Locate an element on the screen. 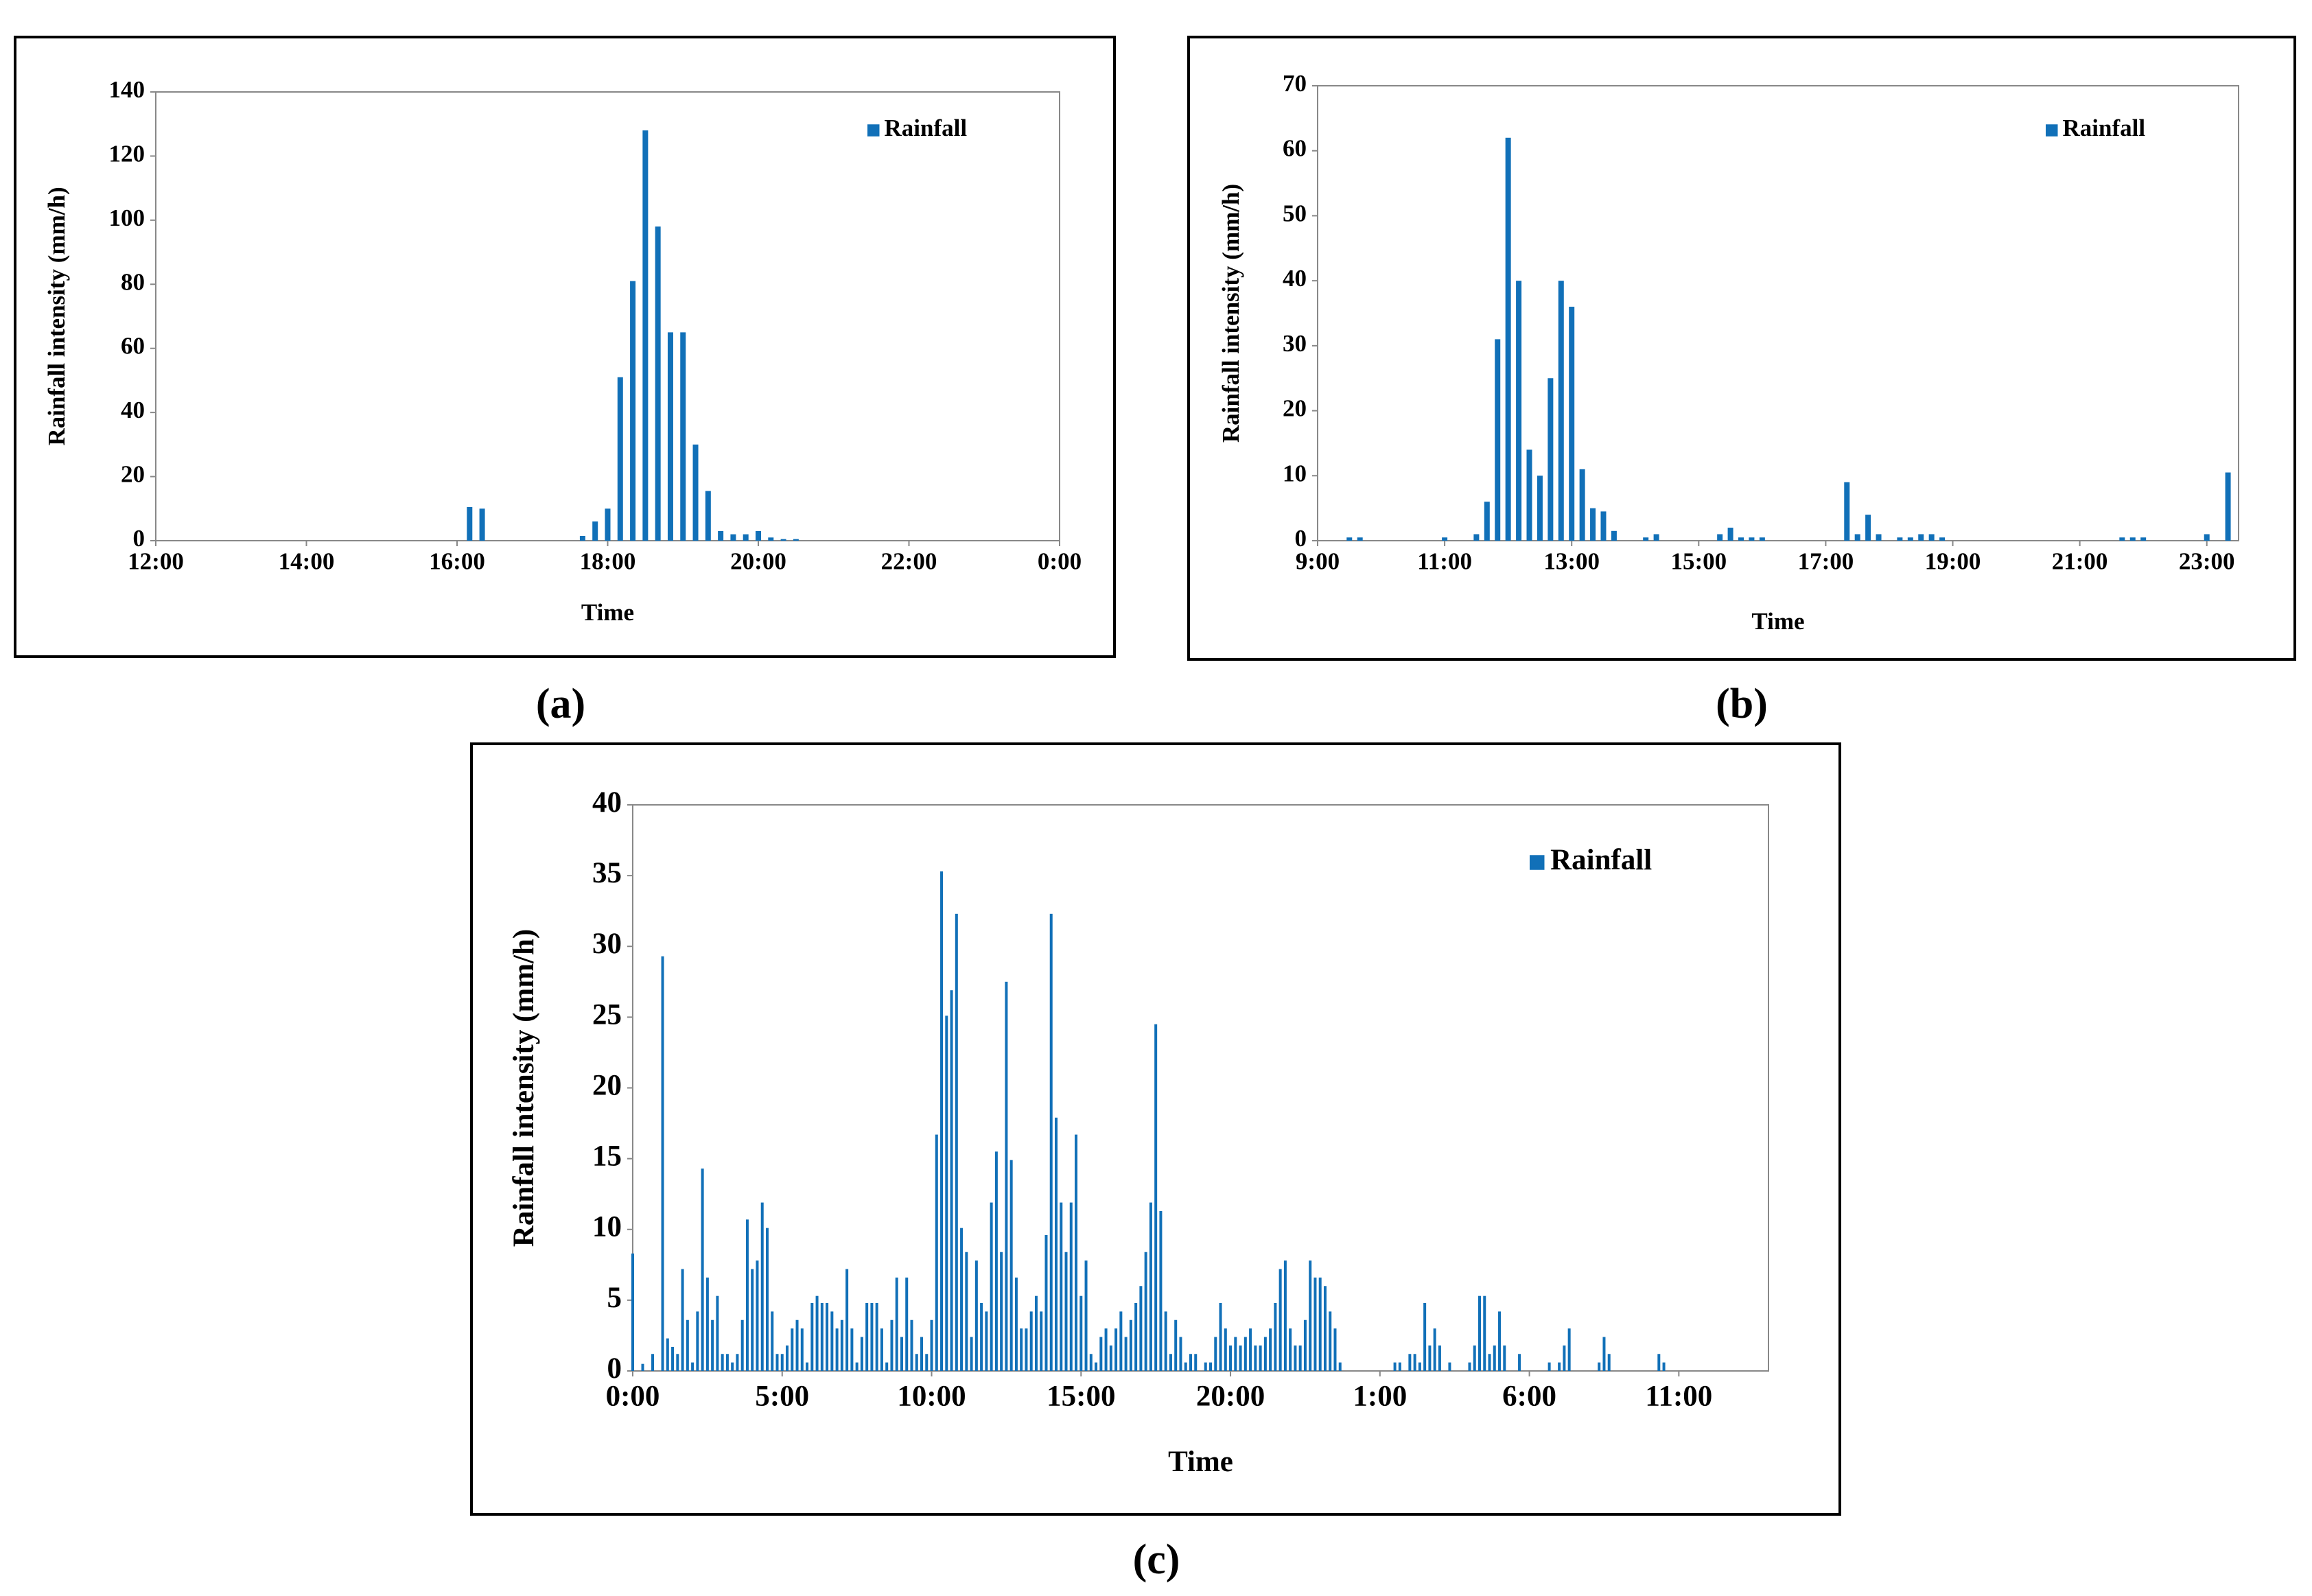 This screenshot has width=2312, height=1596. x-tick-label: 9:00 is located at coordinates (1318, 561).